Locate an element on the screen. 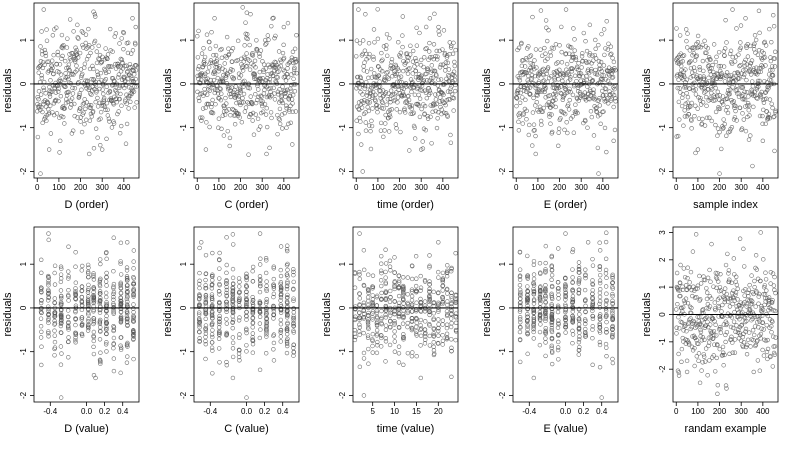  x-axis-label: sample index is located at coordinates (725, 205).